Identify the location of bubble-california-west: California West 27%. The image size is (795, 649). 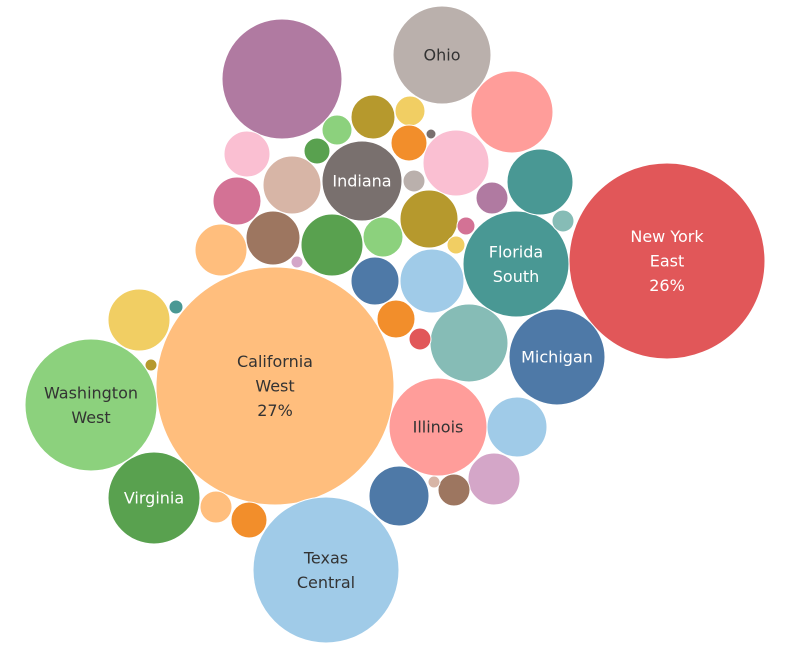
(275, 386).